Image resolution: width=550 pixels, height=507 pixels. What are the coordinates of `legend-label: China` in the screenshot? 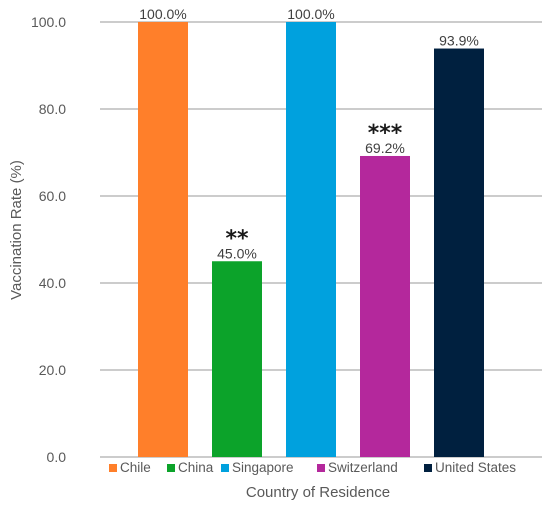 It's located at (196, 467).